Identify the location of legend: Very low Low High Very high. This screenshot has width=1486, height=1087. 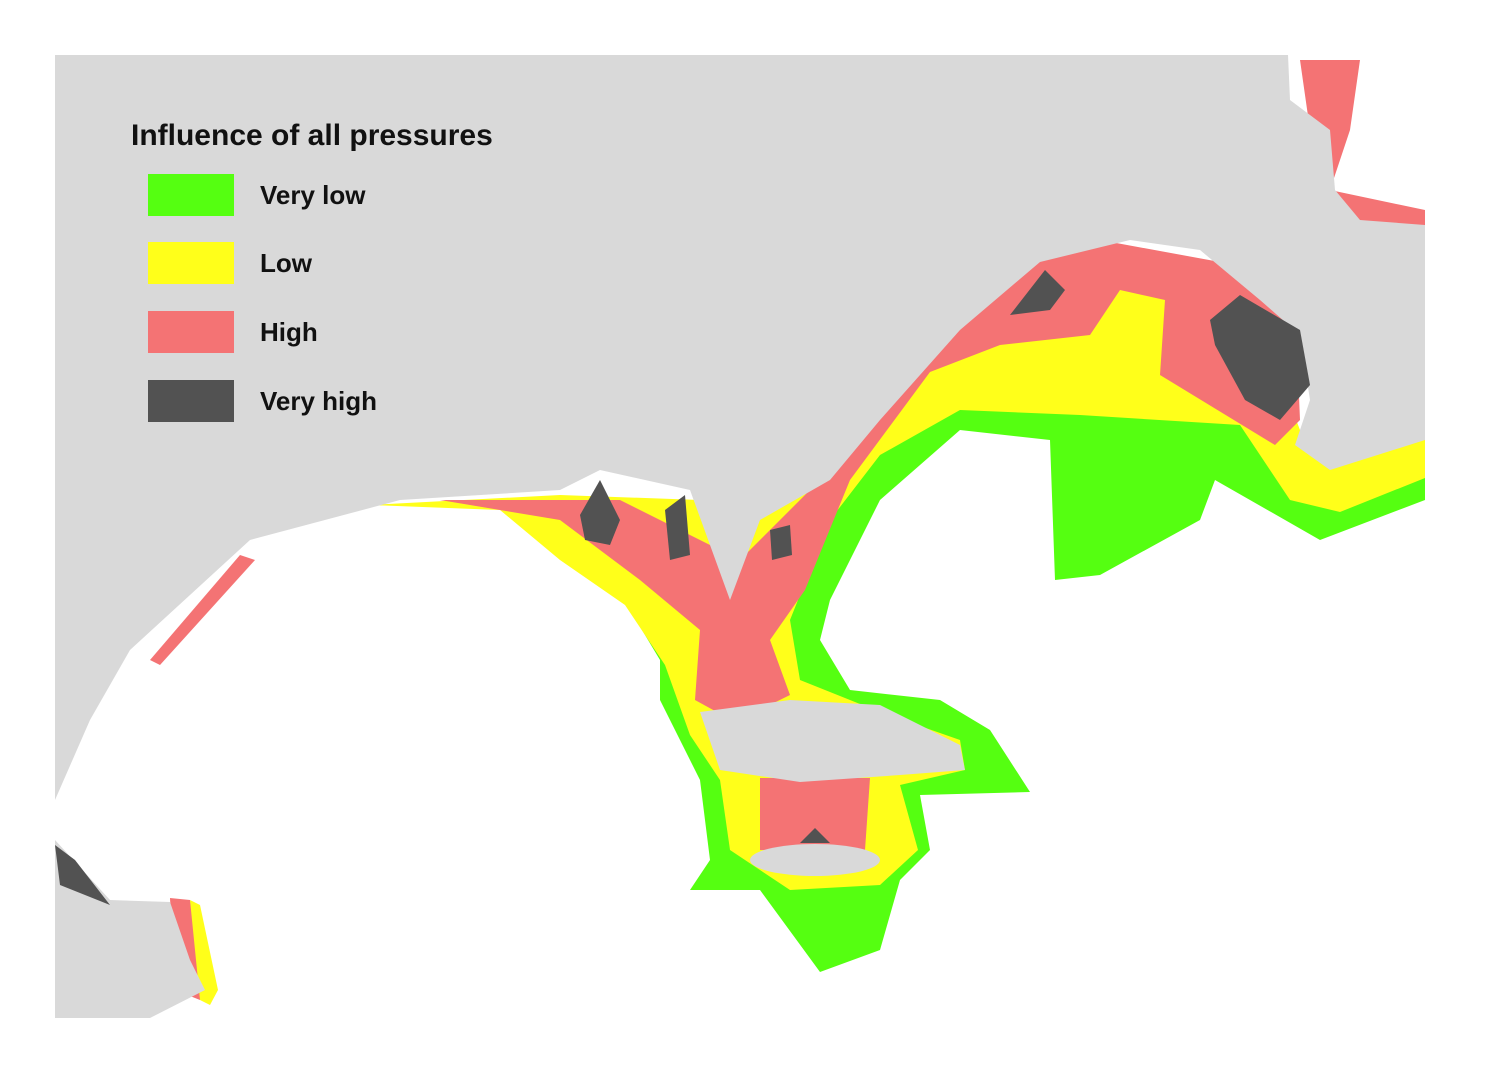
(262, 298).